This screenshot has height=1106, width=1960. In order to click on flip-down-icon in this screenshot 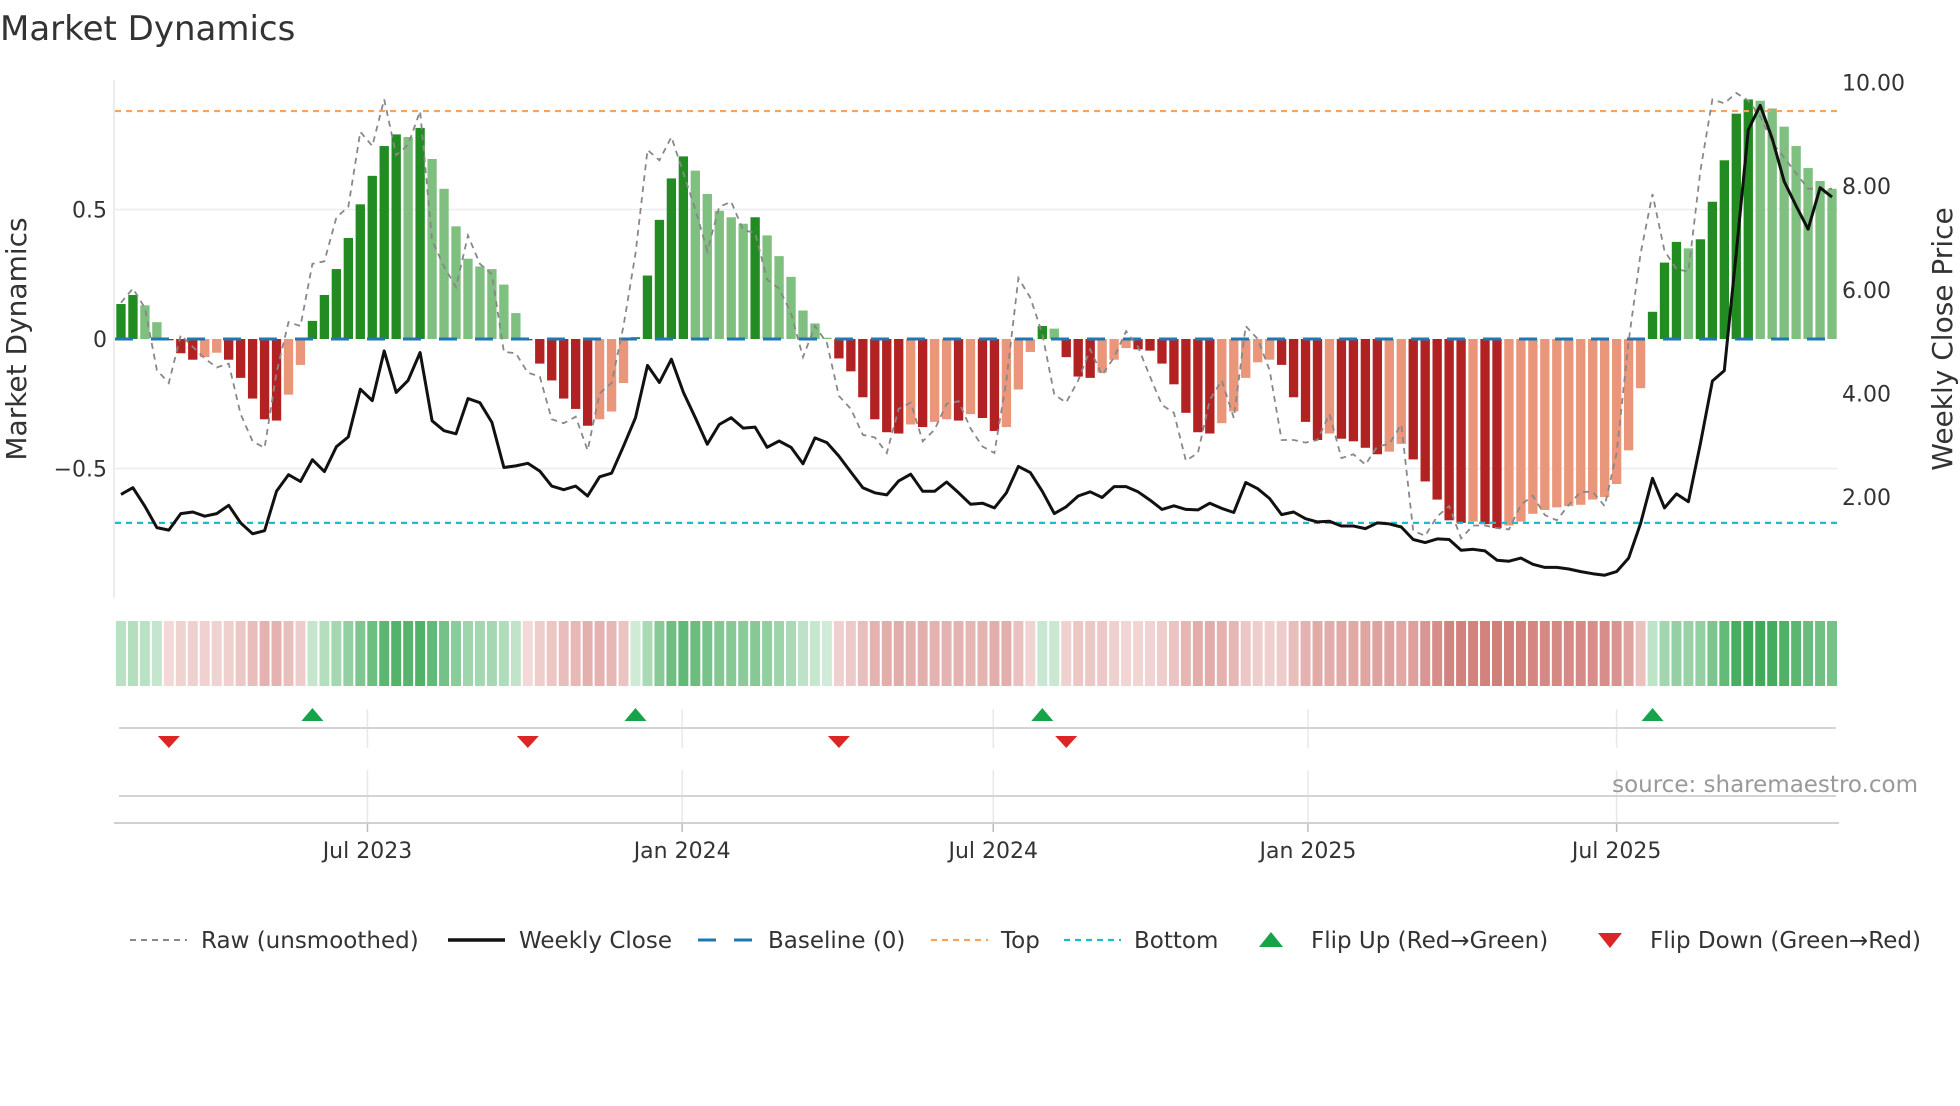, I will do `click(1610, 940)`.